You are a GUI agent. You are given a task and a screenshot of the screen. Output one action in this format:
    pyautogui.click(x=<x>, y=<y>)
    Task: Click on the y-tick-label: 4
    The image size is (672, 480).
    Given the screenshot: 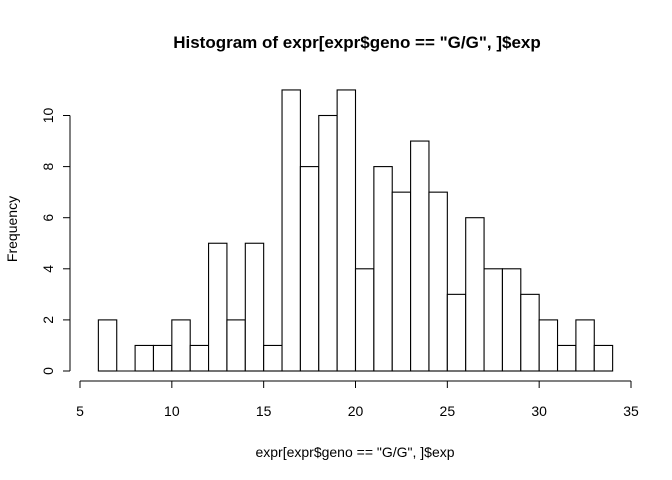 What is the action you would take?
    pyautogui.click(x=48, y=269)
    